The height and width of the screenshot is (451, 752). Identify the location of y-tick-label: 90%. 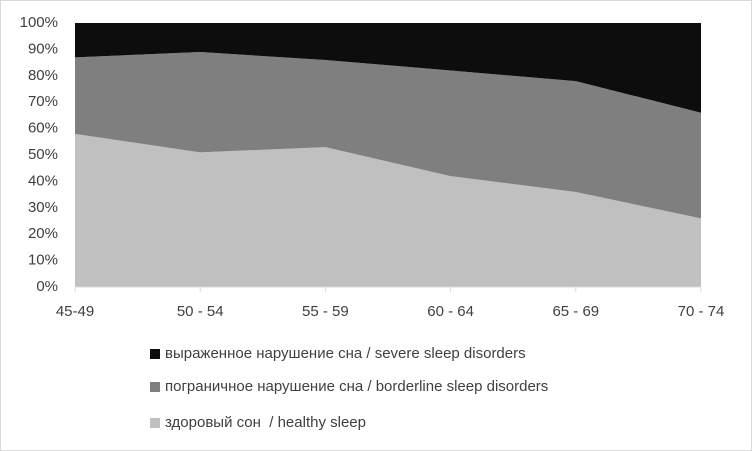
(43, 48).